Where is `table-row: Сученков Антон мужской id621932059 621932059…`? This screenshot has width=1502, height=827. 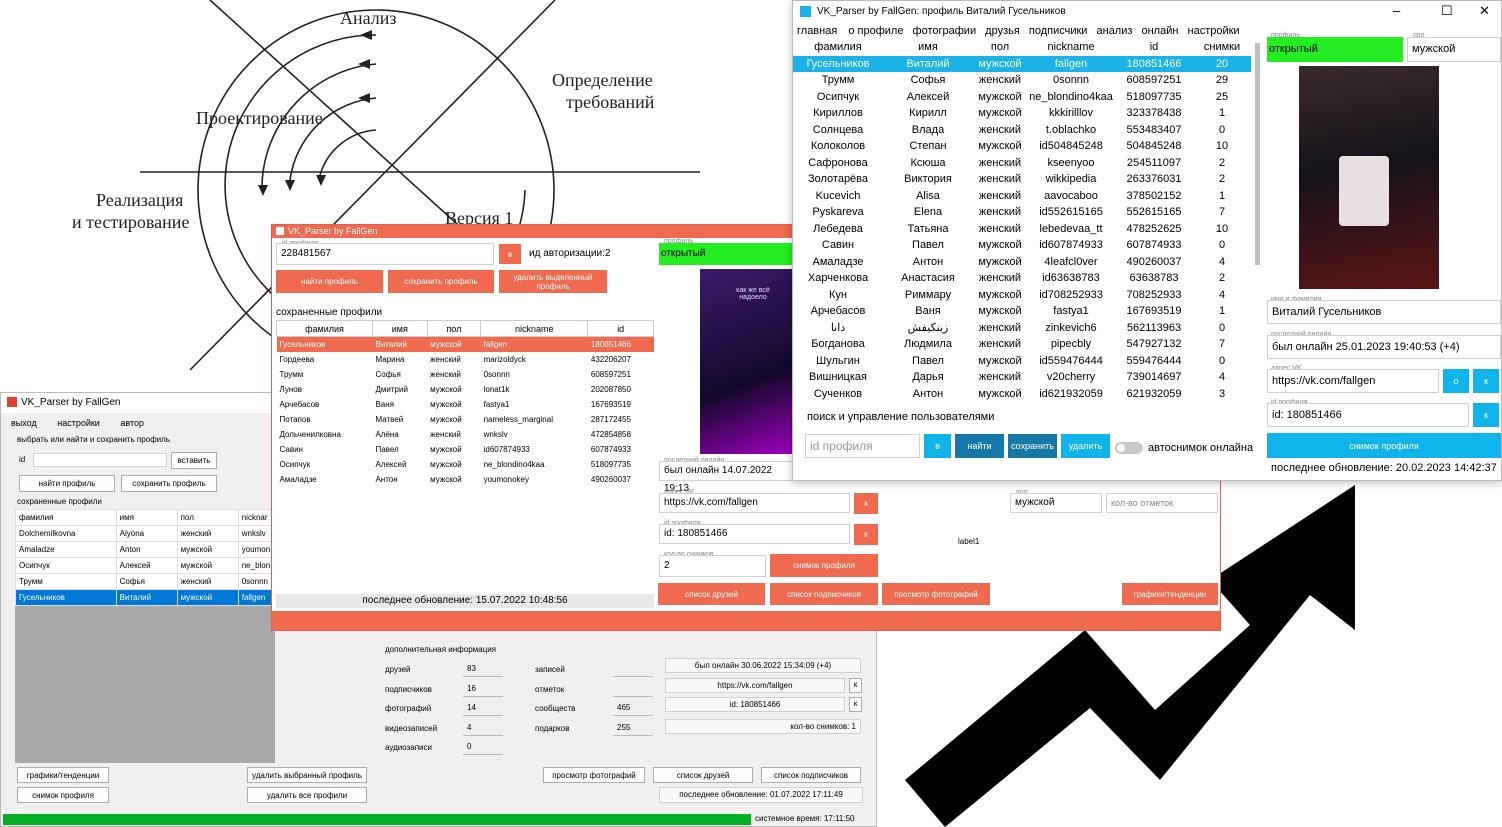
table-row: Сученков Антон мужской id621932059 621932059… is located at coordinates (1022, 394).